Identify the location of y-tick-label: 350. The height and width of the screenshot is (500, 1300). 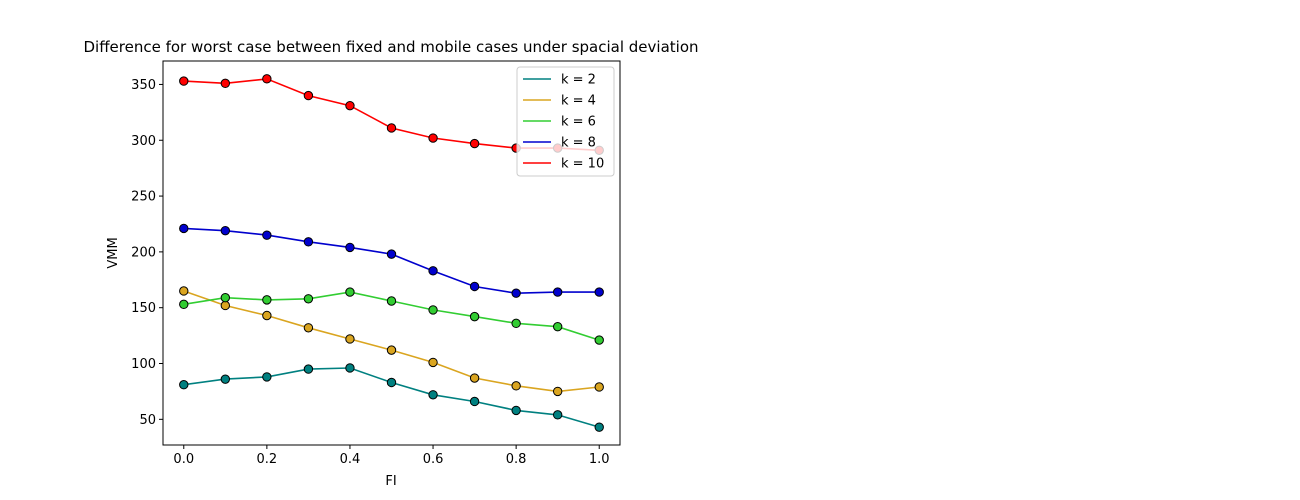
(143, 85).